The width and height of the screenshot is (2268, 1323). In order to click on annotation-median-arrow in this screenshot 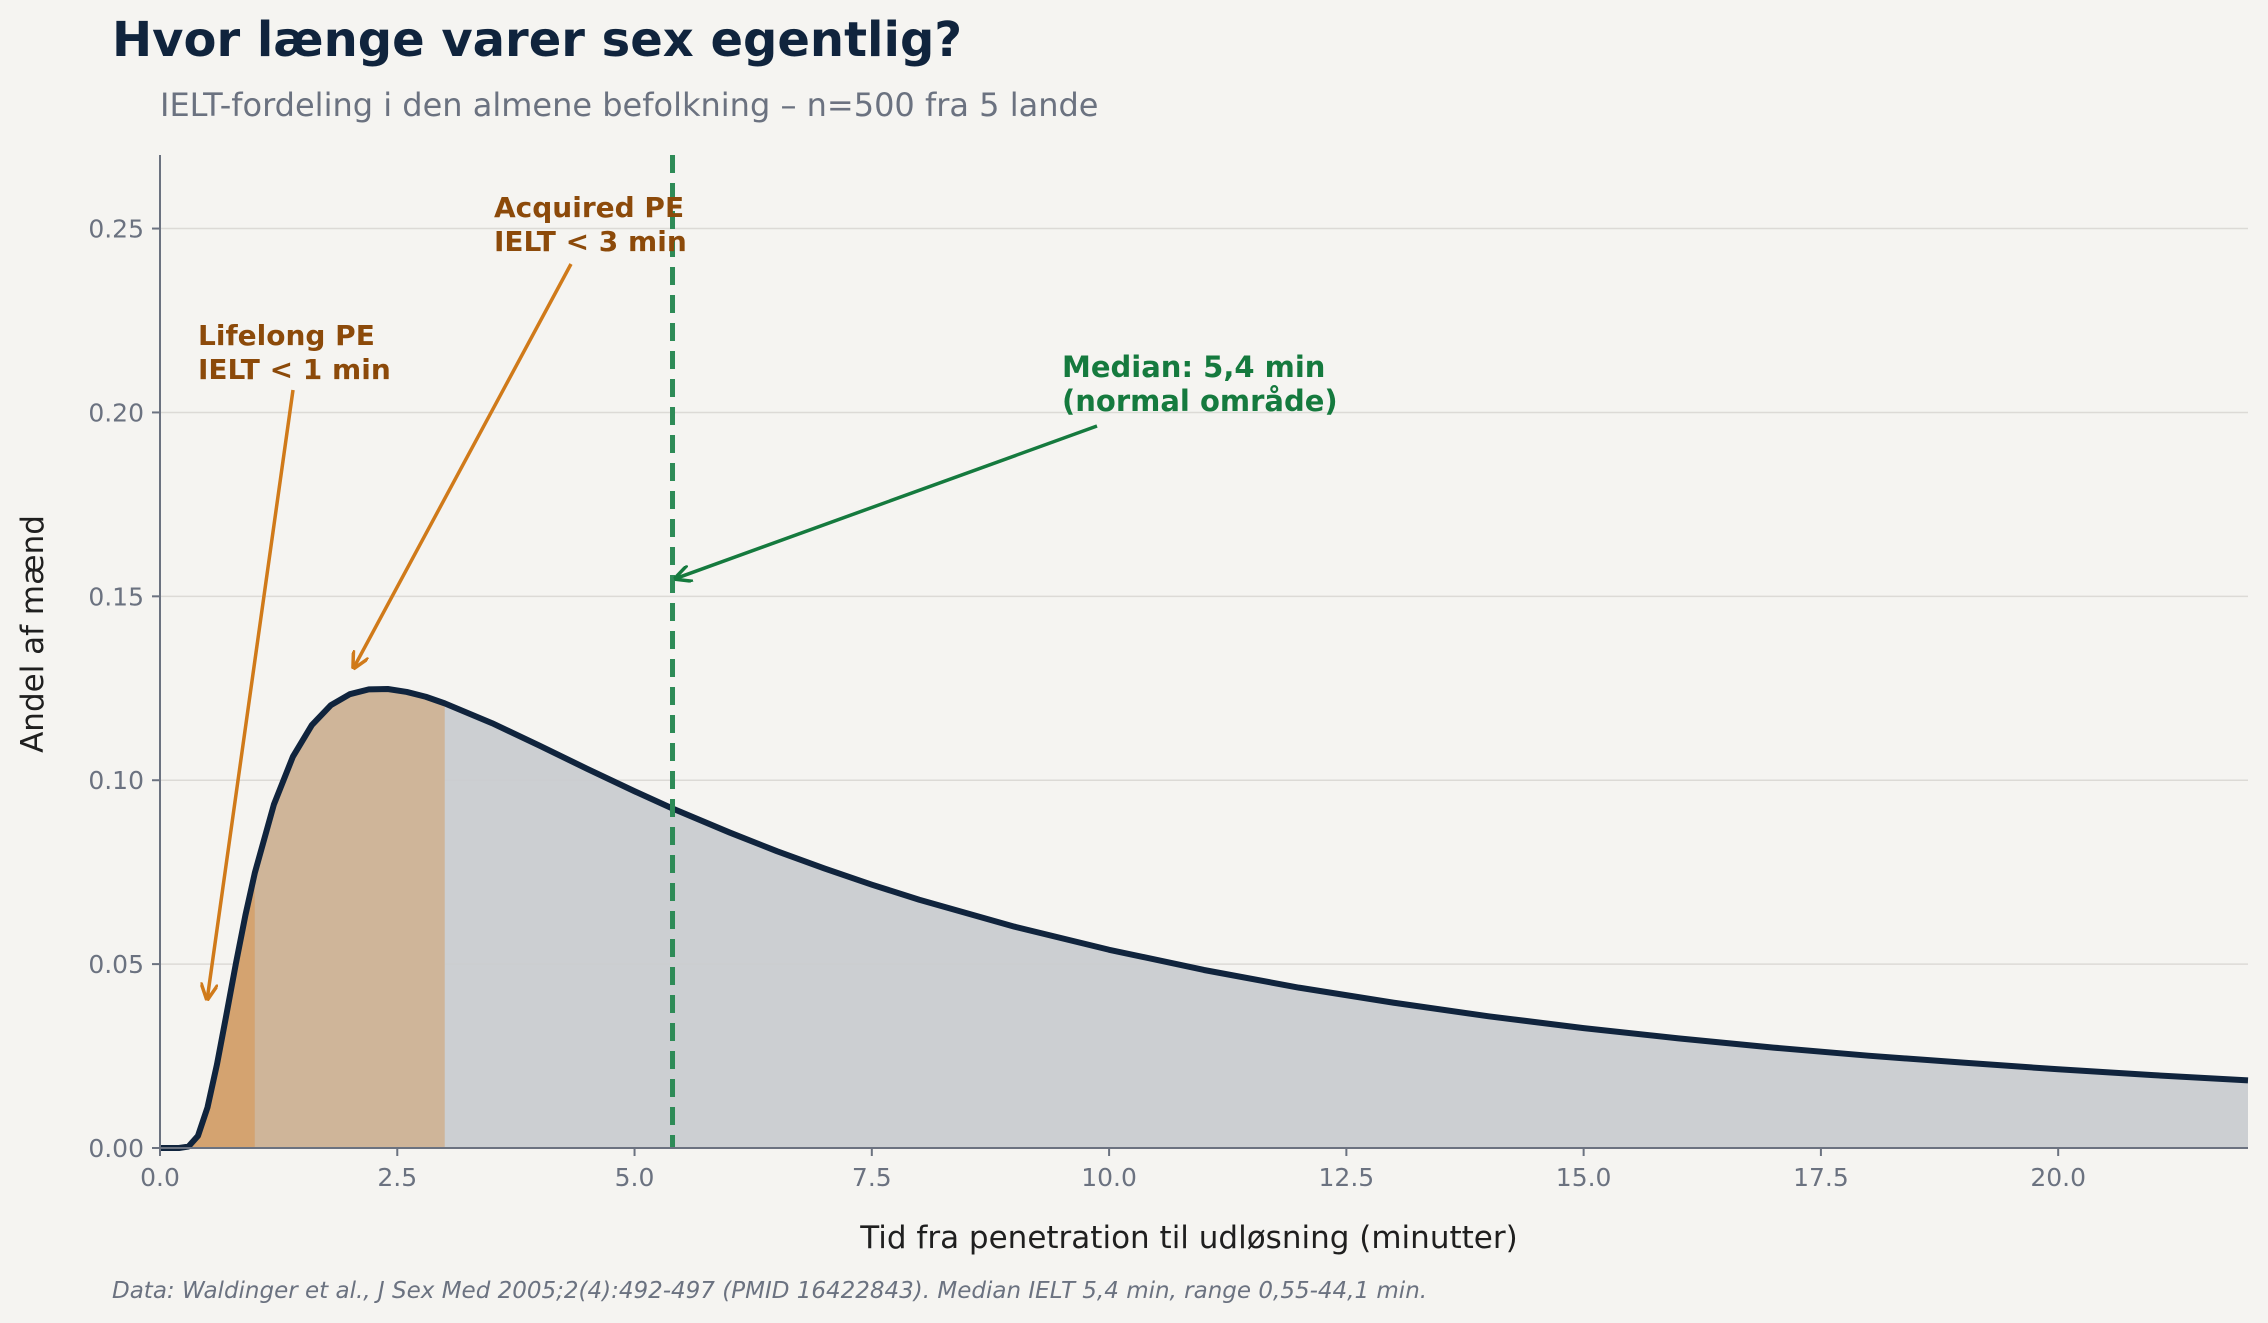, I will do `click(887, 501)`.